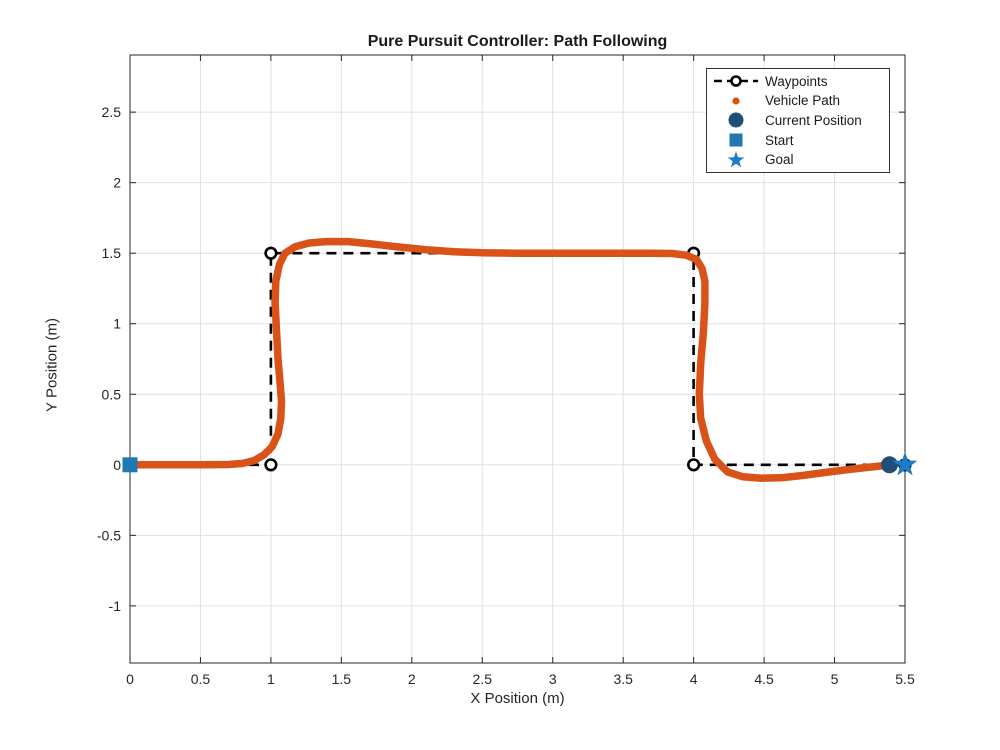  I want to click on x-tick-label: 2.5, so click(483, 679).